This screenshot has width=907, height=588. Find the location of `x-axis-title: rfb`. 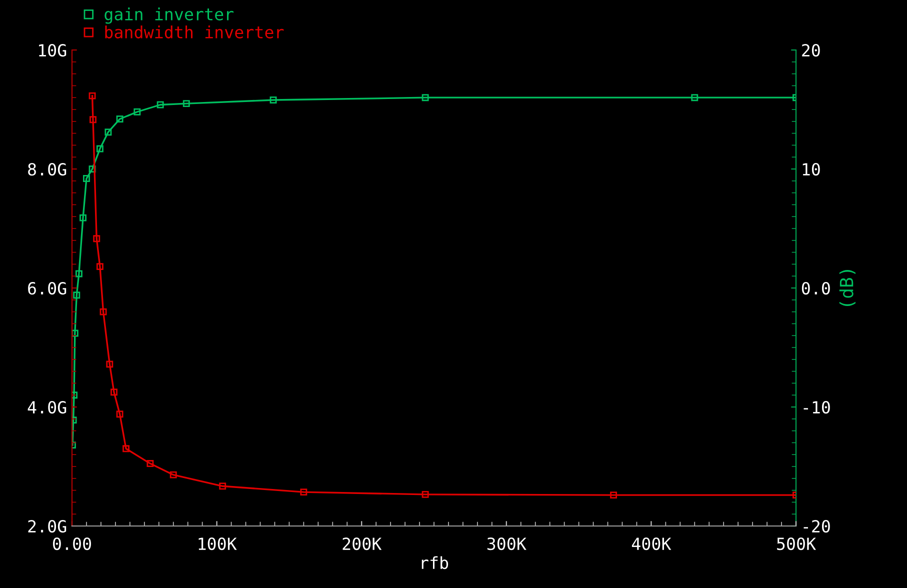

x-axis-title: rfb is located at coordinates (435, 563).